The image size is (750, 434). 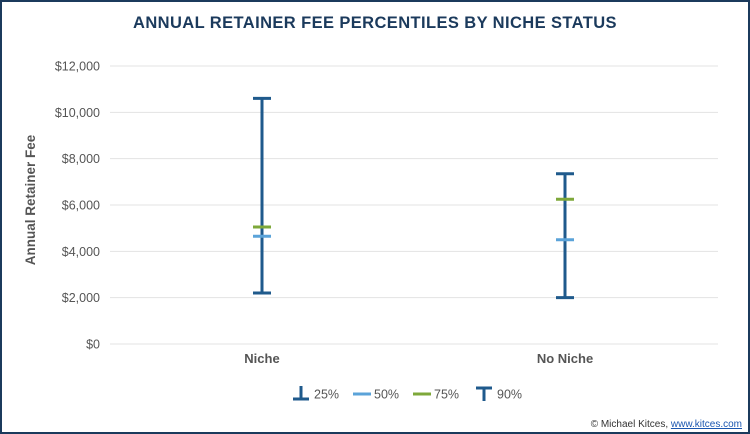 I want to click on legend-label: 75%, so click(x=446, y=395).